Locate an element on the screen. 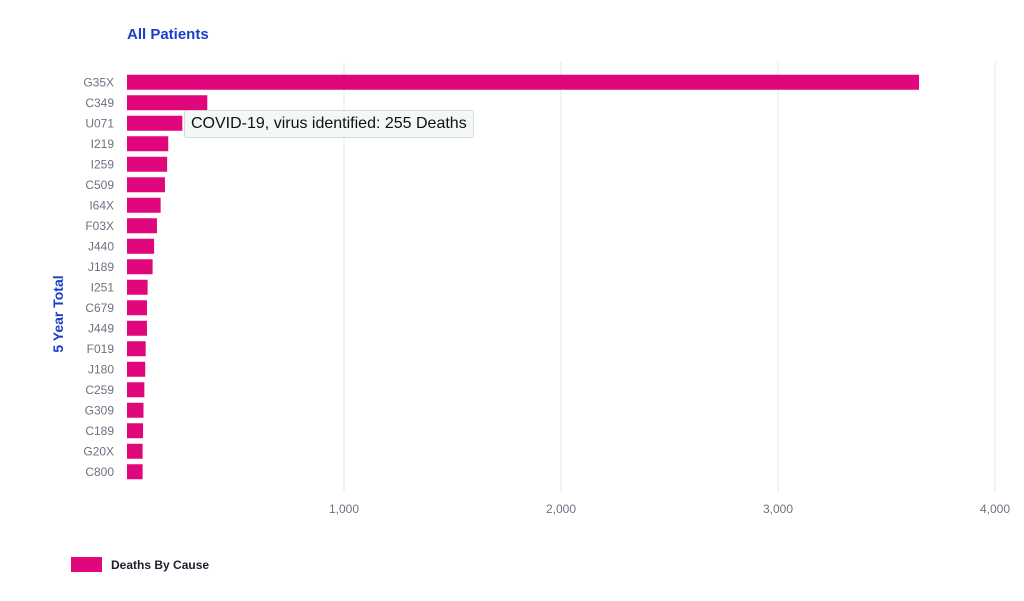 This screenshot has width=1024, height=601. y-tick-label: C189 is located at coordinates (99, 431).